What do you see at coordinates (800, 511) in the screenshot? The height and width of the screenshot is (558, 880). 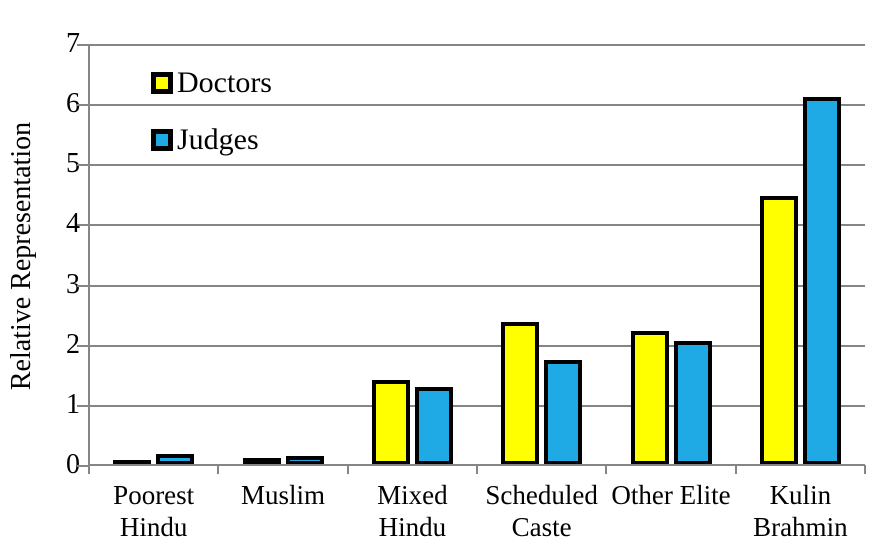 I see `x-axis-label-kulin-brahmin: Kulin Brahmin` at bounding box center [800, 511].